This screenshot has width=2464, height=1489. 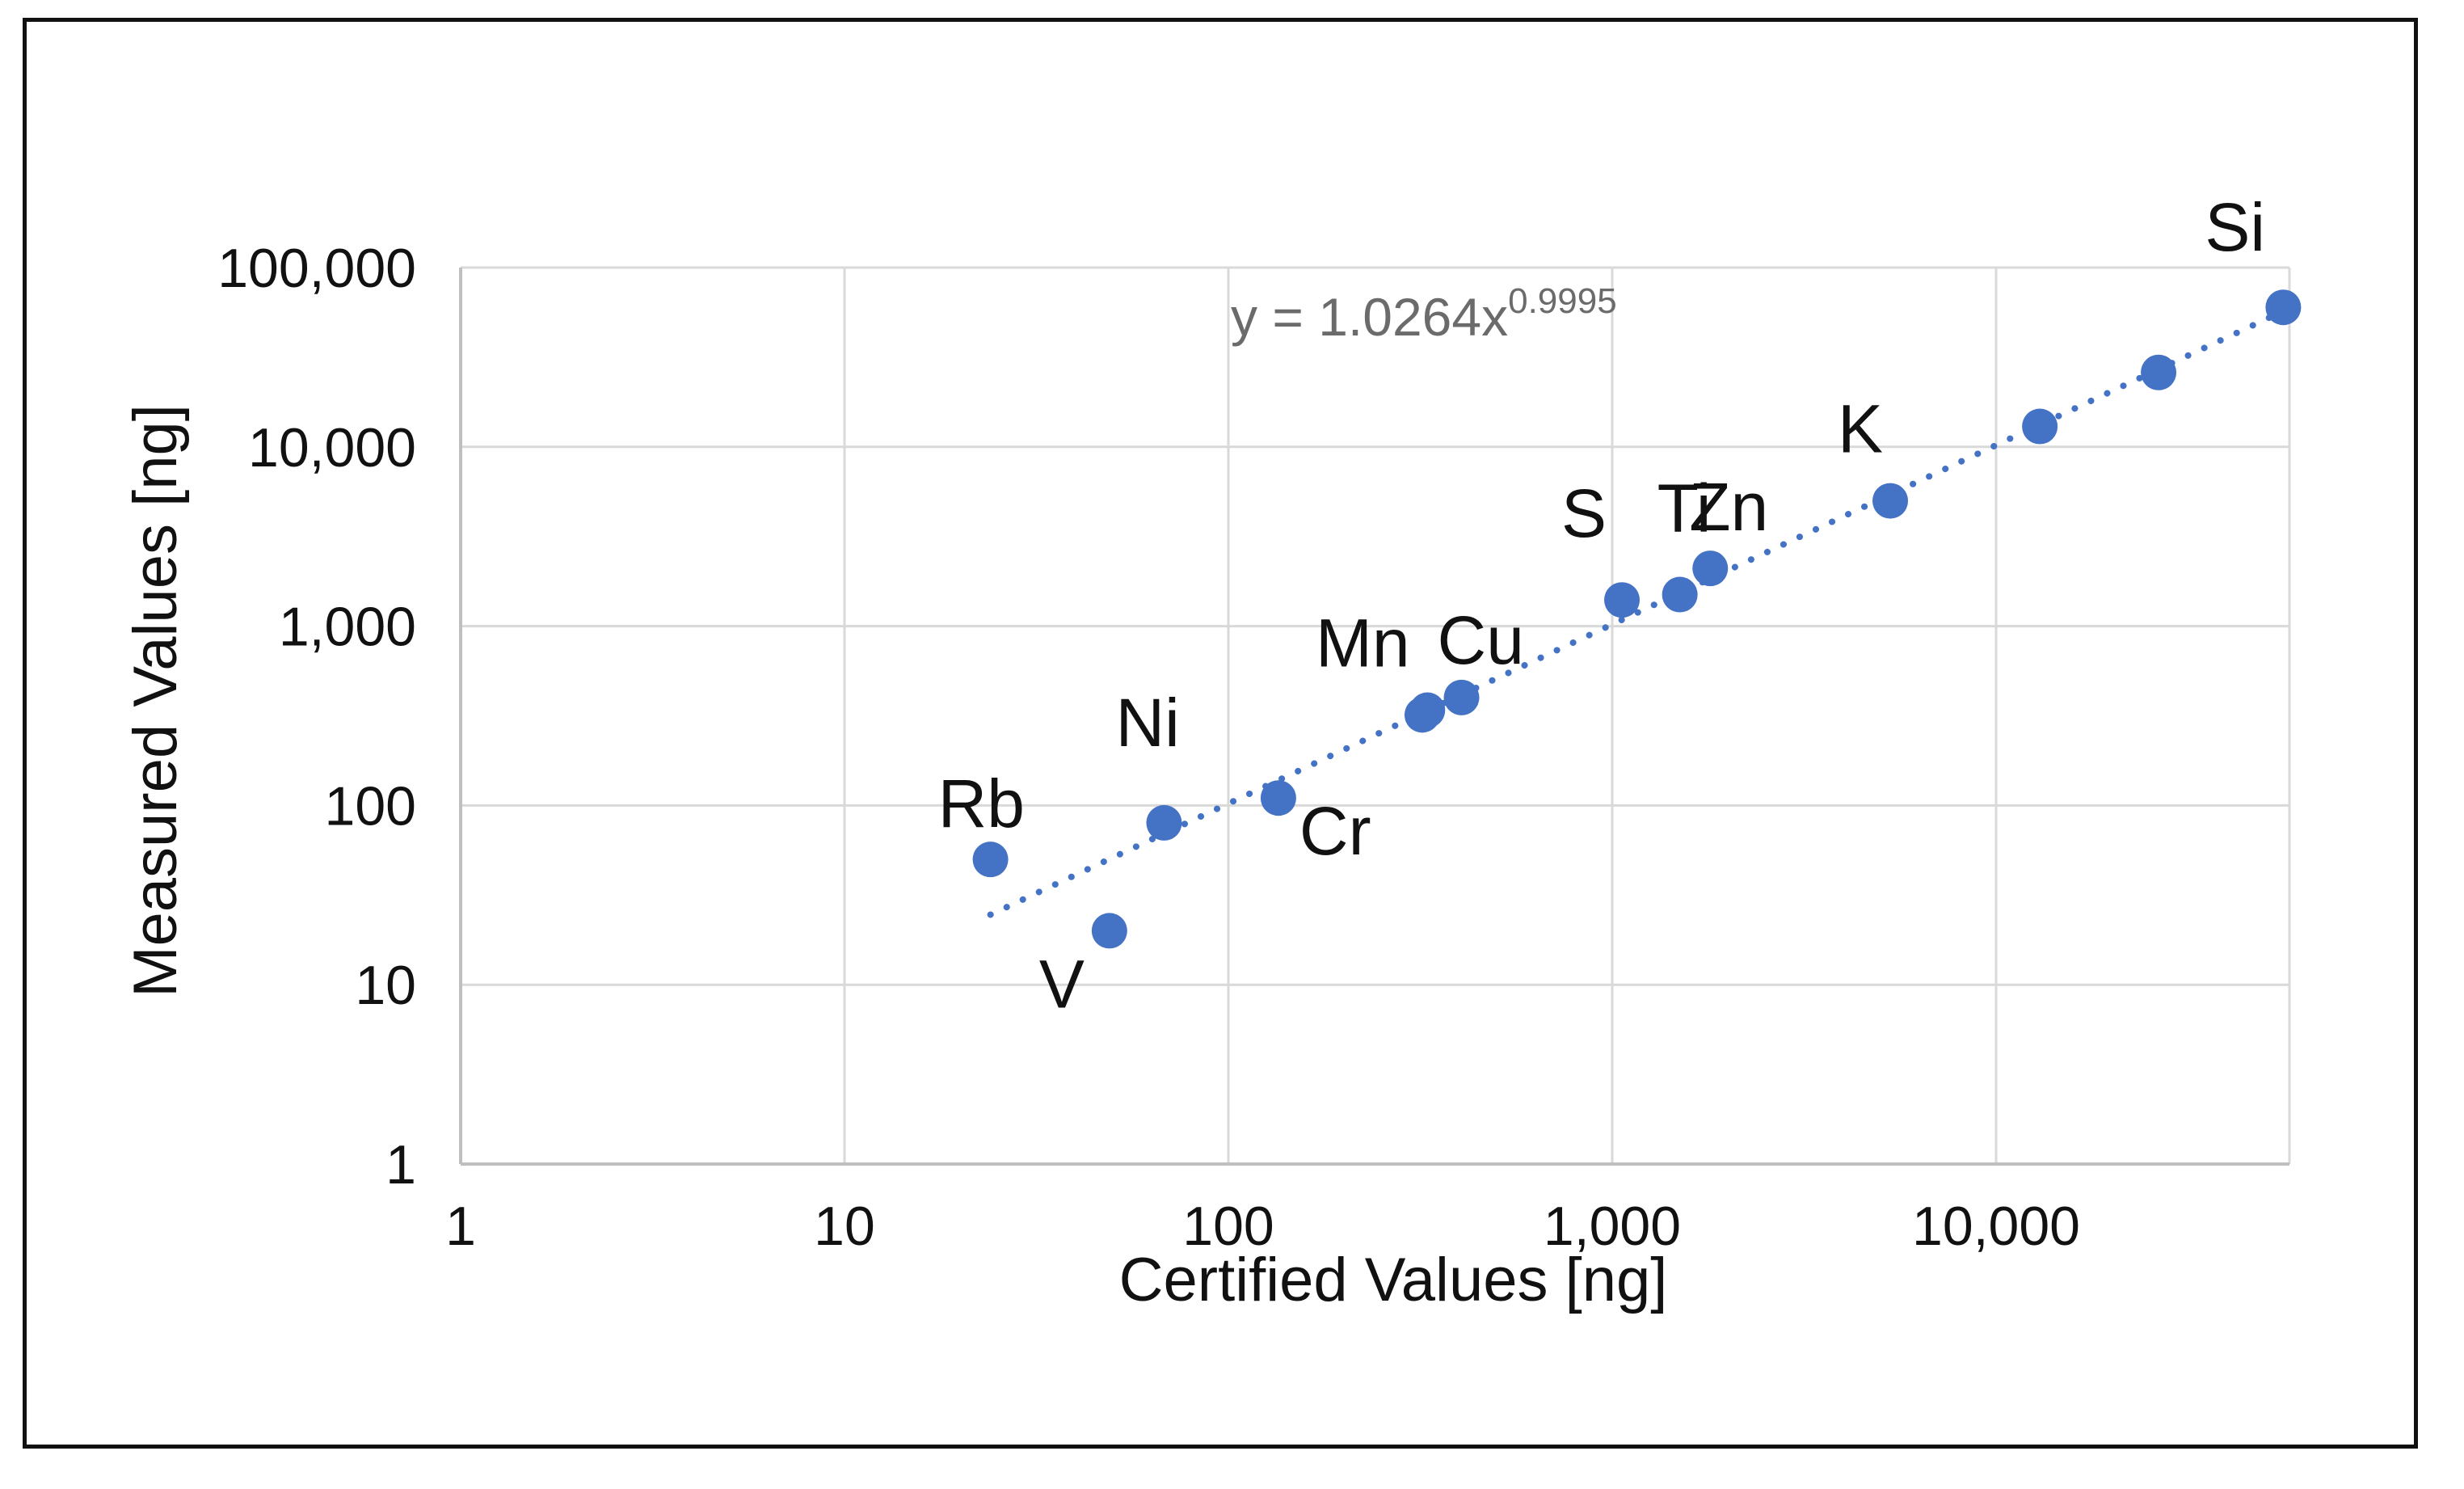 I want to click on point-label-mn: Mn, so click(x=1363, y=643).